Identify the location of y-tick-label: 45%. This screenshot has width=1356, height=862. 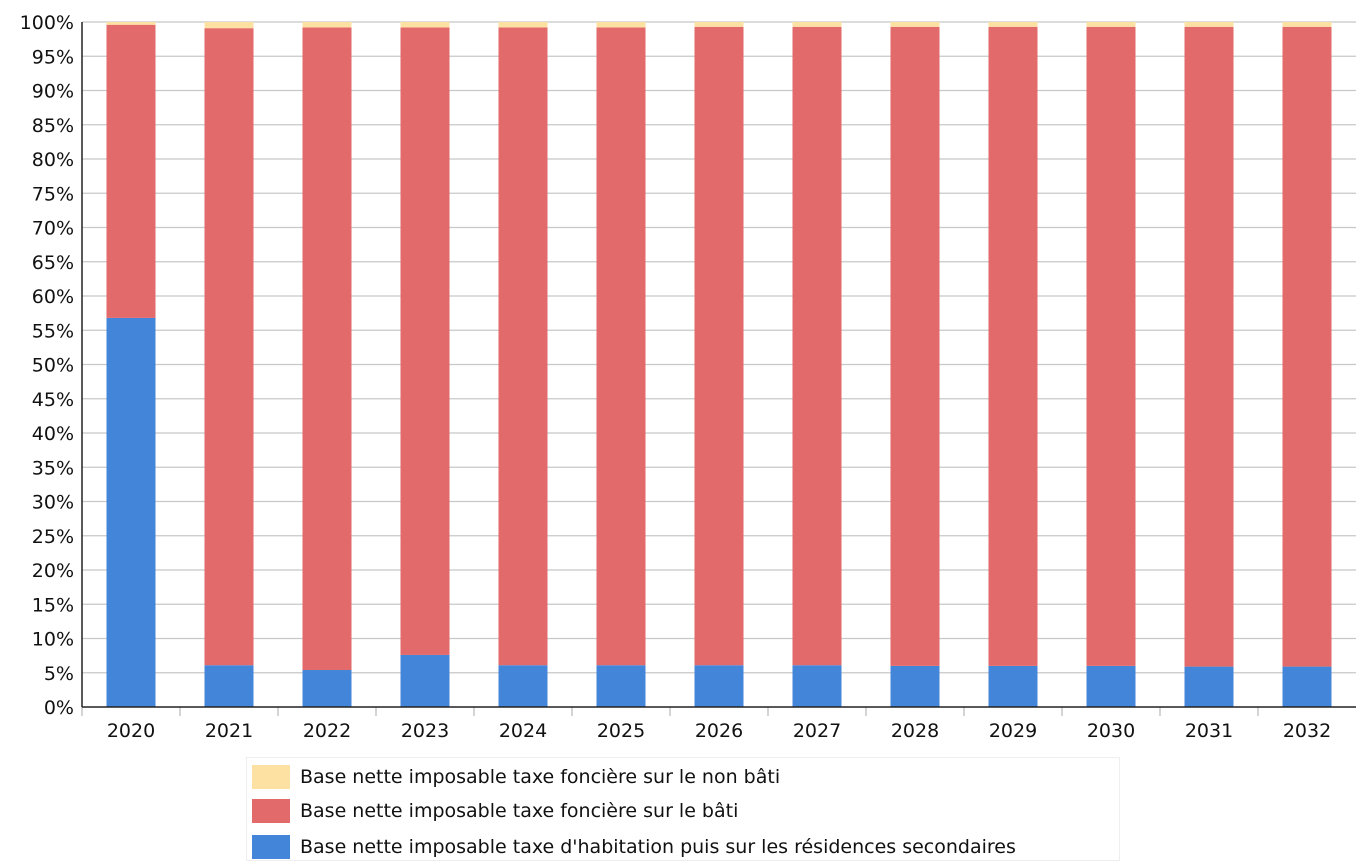
(53, 400).